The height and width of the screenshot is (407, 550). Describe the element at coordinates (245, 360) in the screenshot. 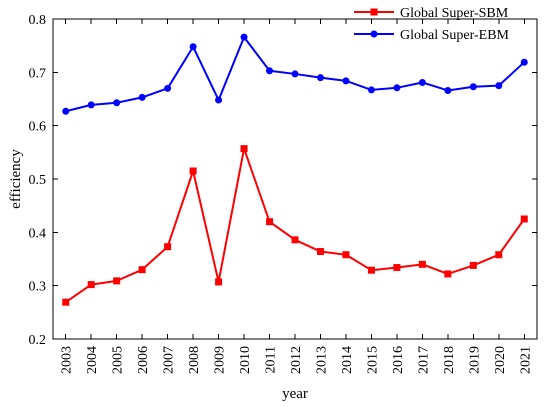

I see `x-tick-label: 2010` at that location.